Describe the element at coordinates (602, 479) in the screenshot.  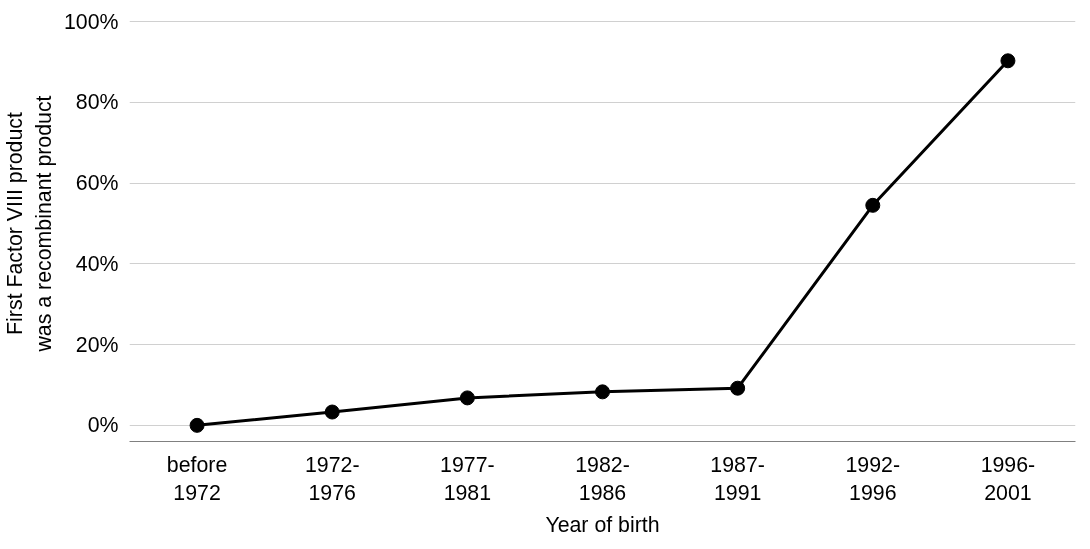
I see `x-tick-label: 1982- 1986` at that location.